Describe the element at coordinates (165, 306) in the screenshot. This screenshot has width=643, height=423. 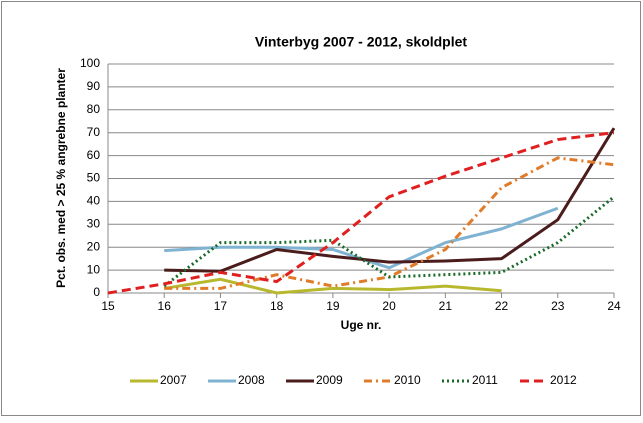
I see `x-tick-label: 16` at that location.